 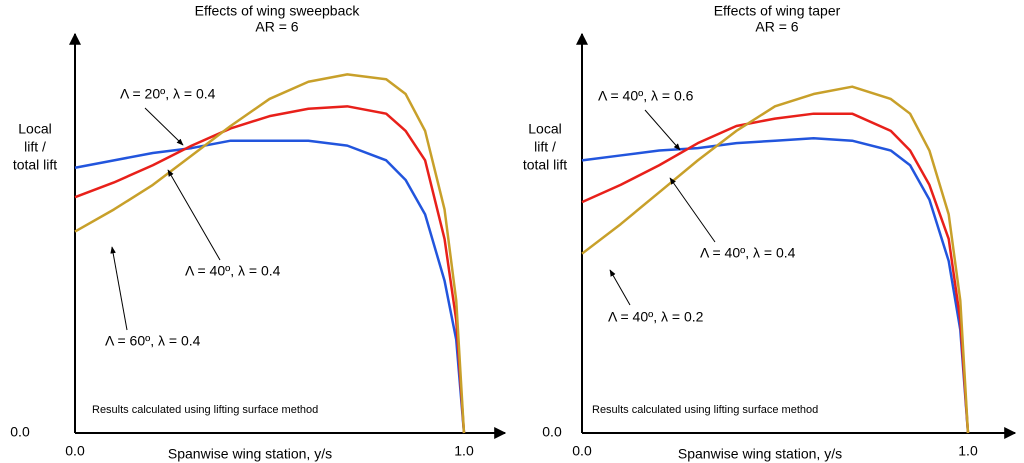 What do you see at coordinates (646, 96) in the screenshot?
I see `series-label: Λ = 40º, λ = 0.6` at bounding box center [646, 96].